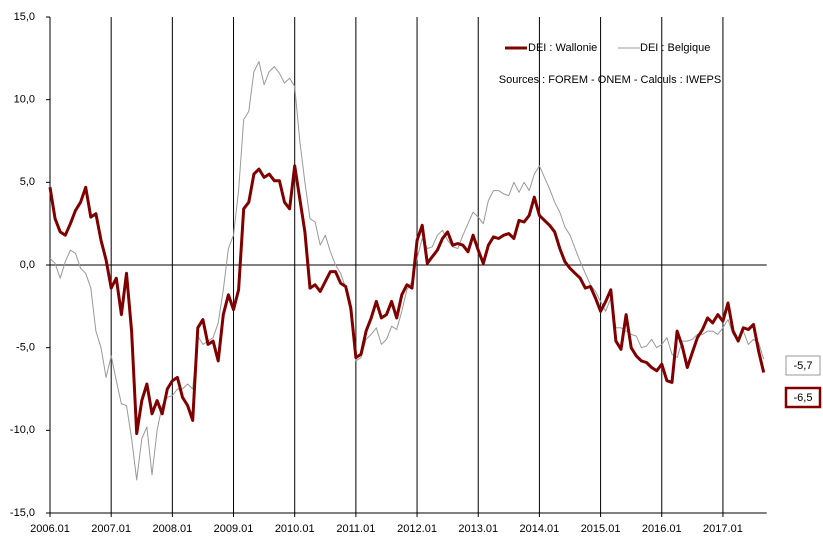 This screenshot has height=540, width=823. What do you see at coordinates (355, 529) in the screenshot?
I see `x-tick-label: 2011.01` at bounding box center [355, 529].